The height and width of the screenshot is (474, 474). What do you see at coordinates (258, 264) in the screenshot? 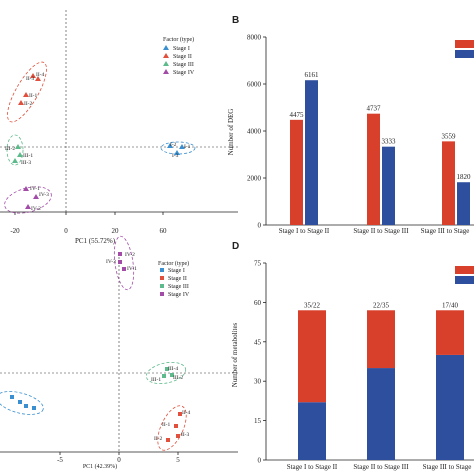
I see `panel-d-ytick: 75` at bounding box center [258, 264].